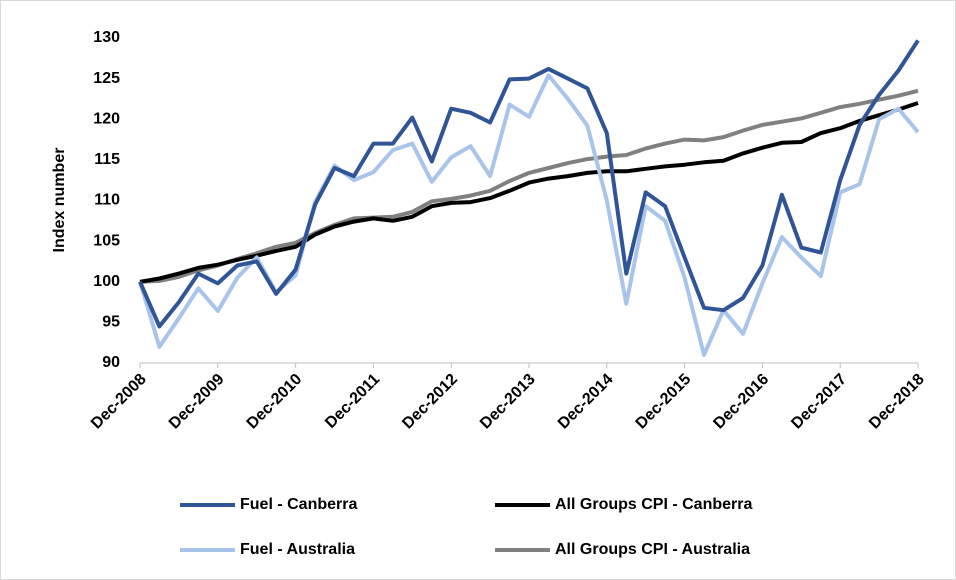 This screenshot has width=956, height=580. I want to click on legend-label: Fuel - Australia, so click(297, 549).